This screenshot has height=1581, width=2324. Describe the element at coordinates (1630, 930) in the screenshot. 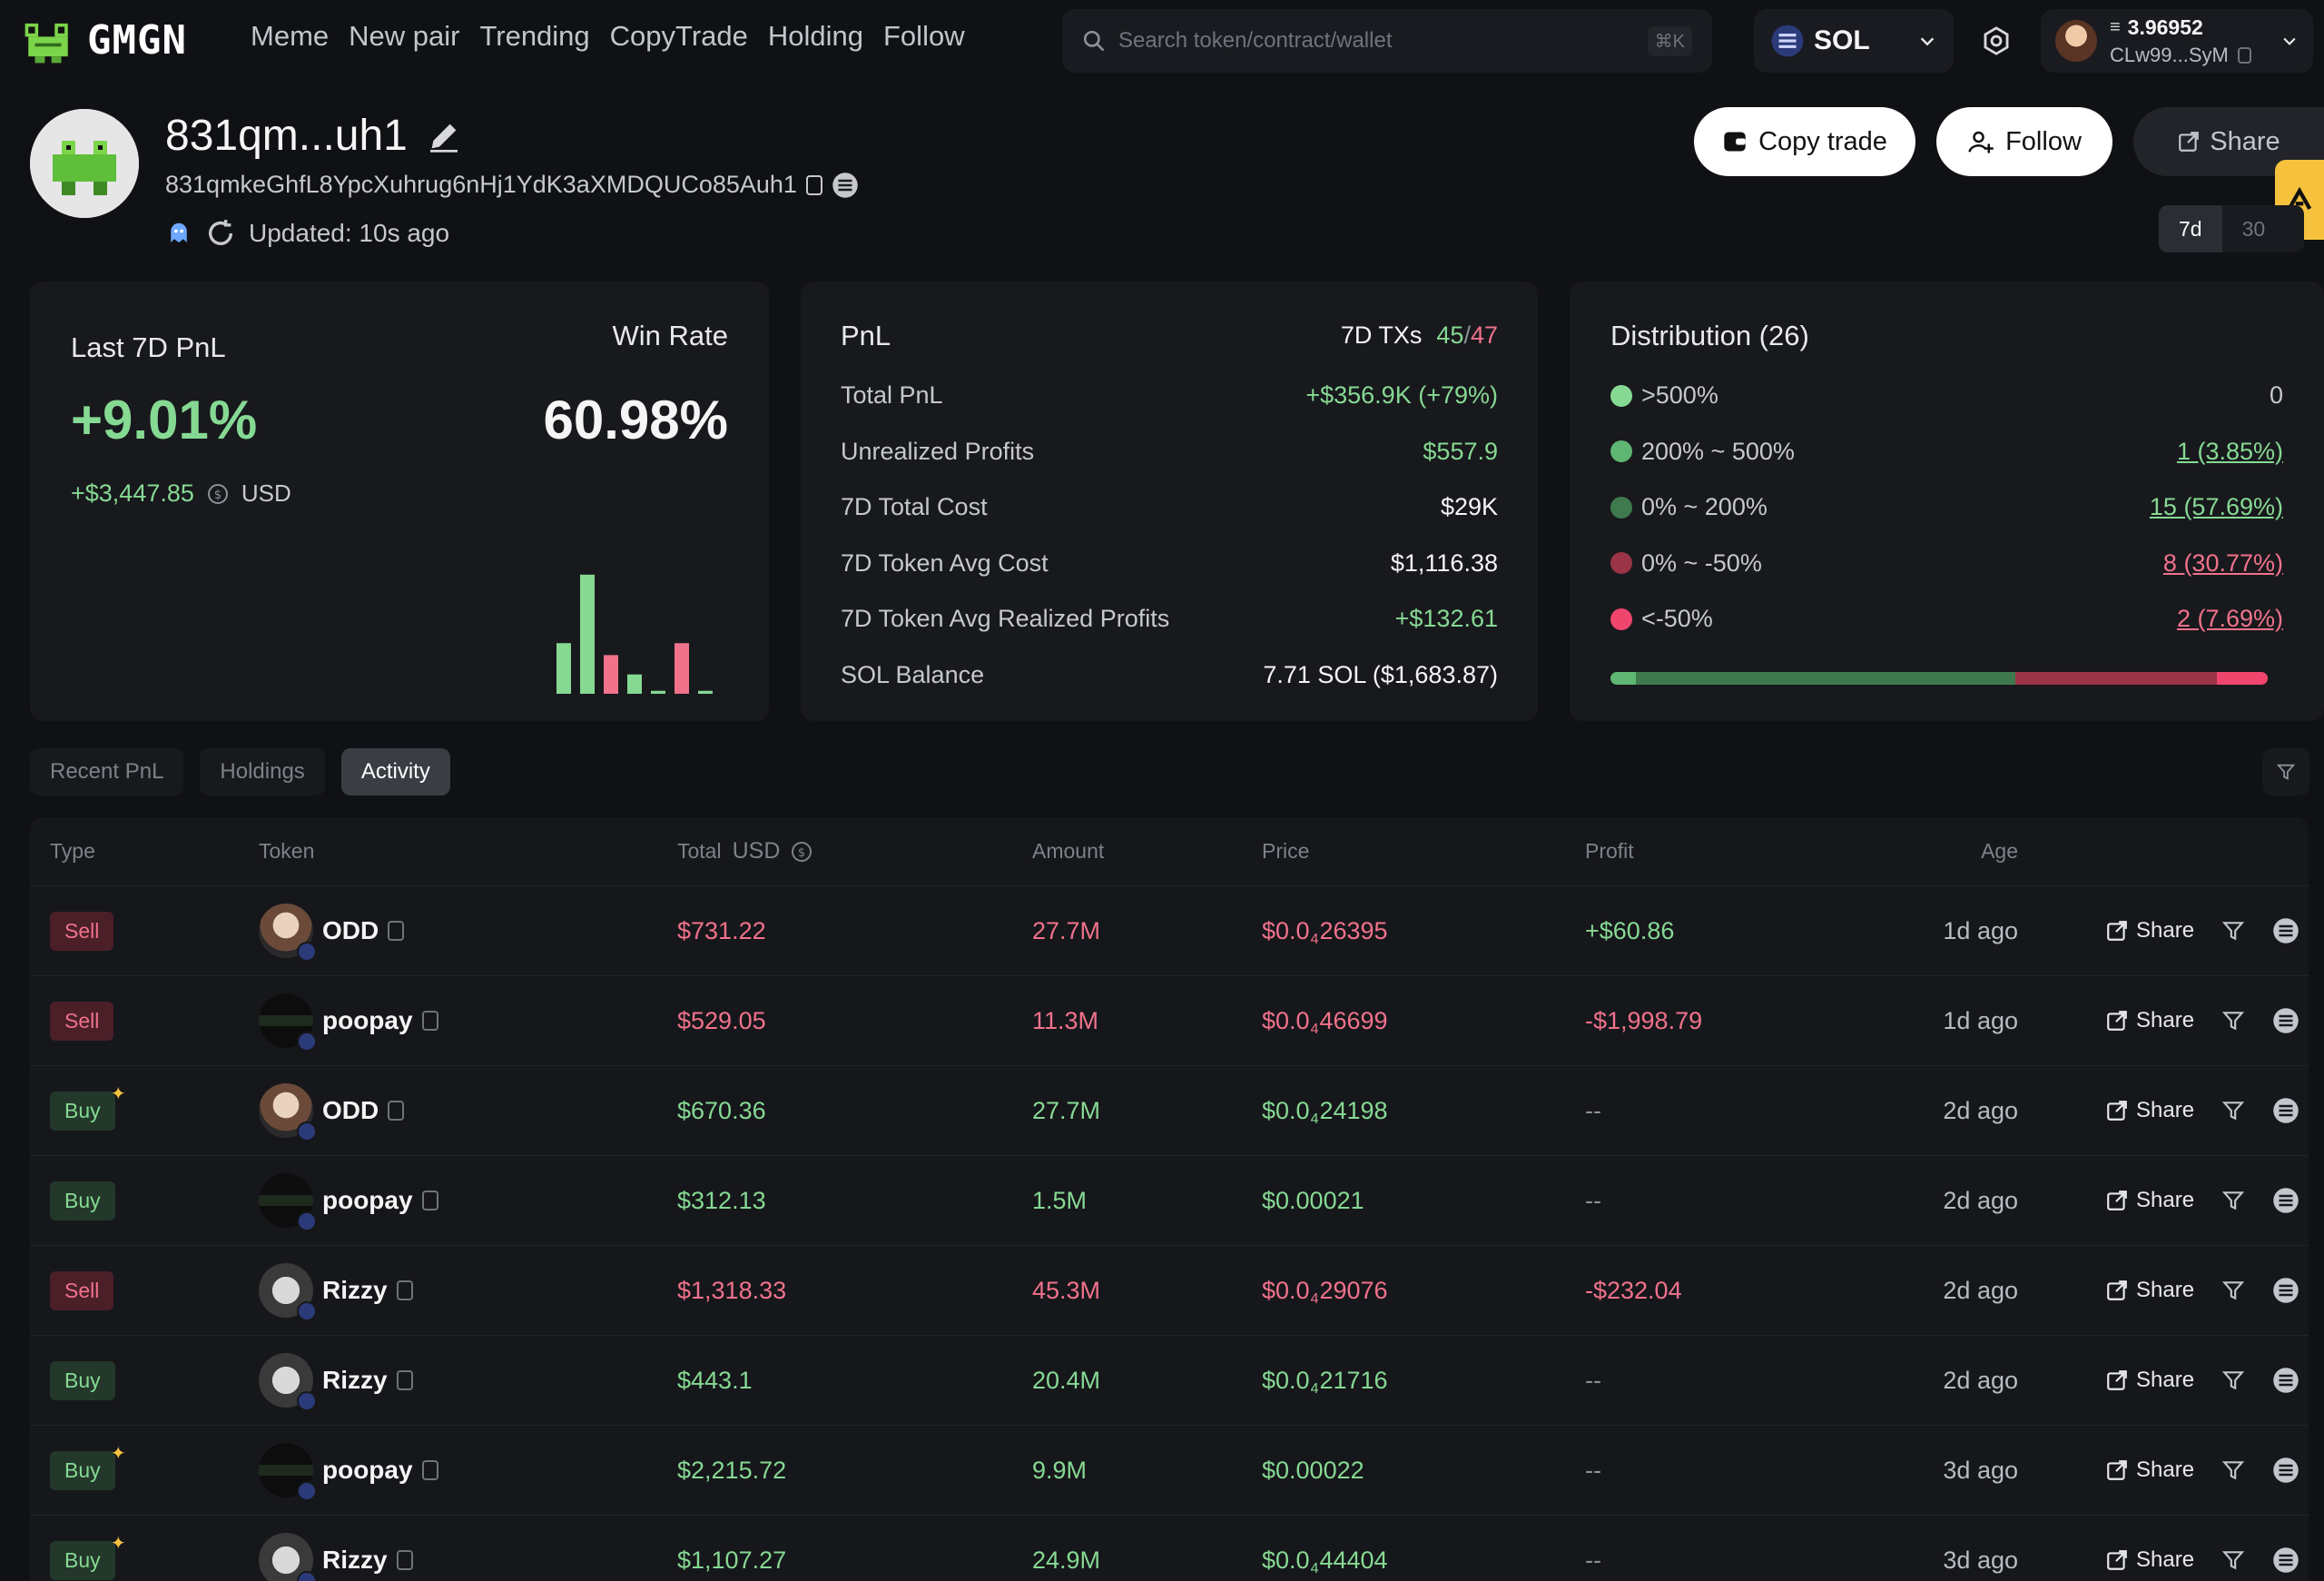

I see `profit-cell: +$60.86` at that location.